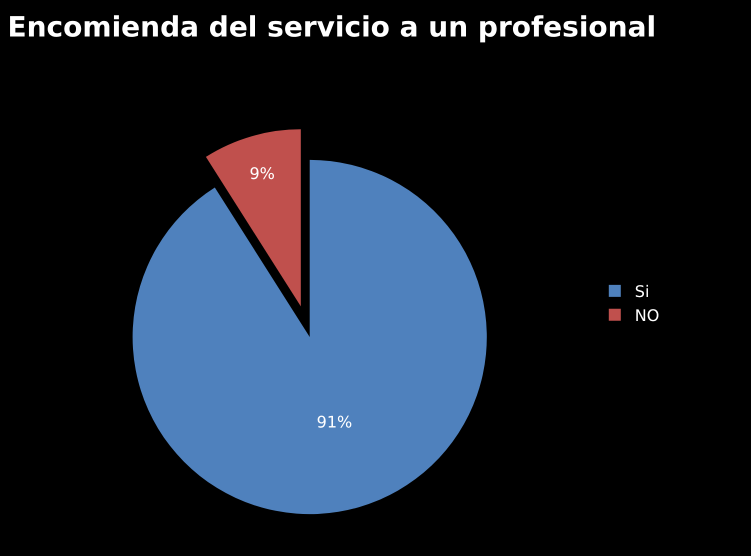 The width and height of the screenshot is (751, 556). What do you see at coordinates (647, 315) in the screenshot?
I see `legend-label: NO` at bounding box center [647, 315].